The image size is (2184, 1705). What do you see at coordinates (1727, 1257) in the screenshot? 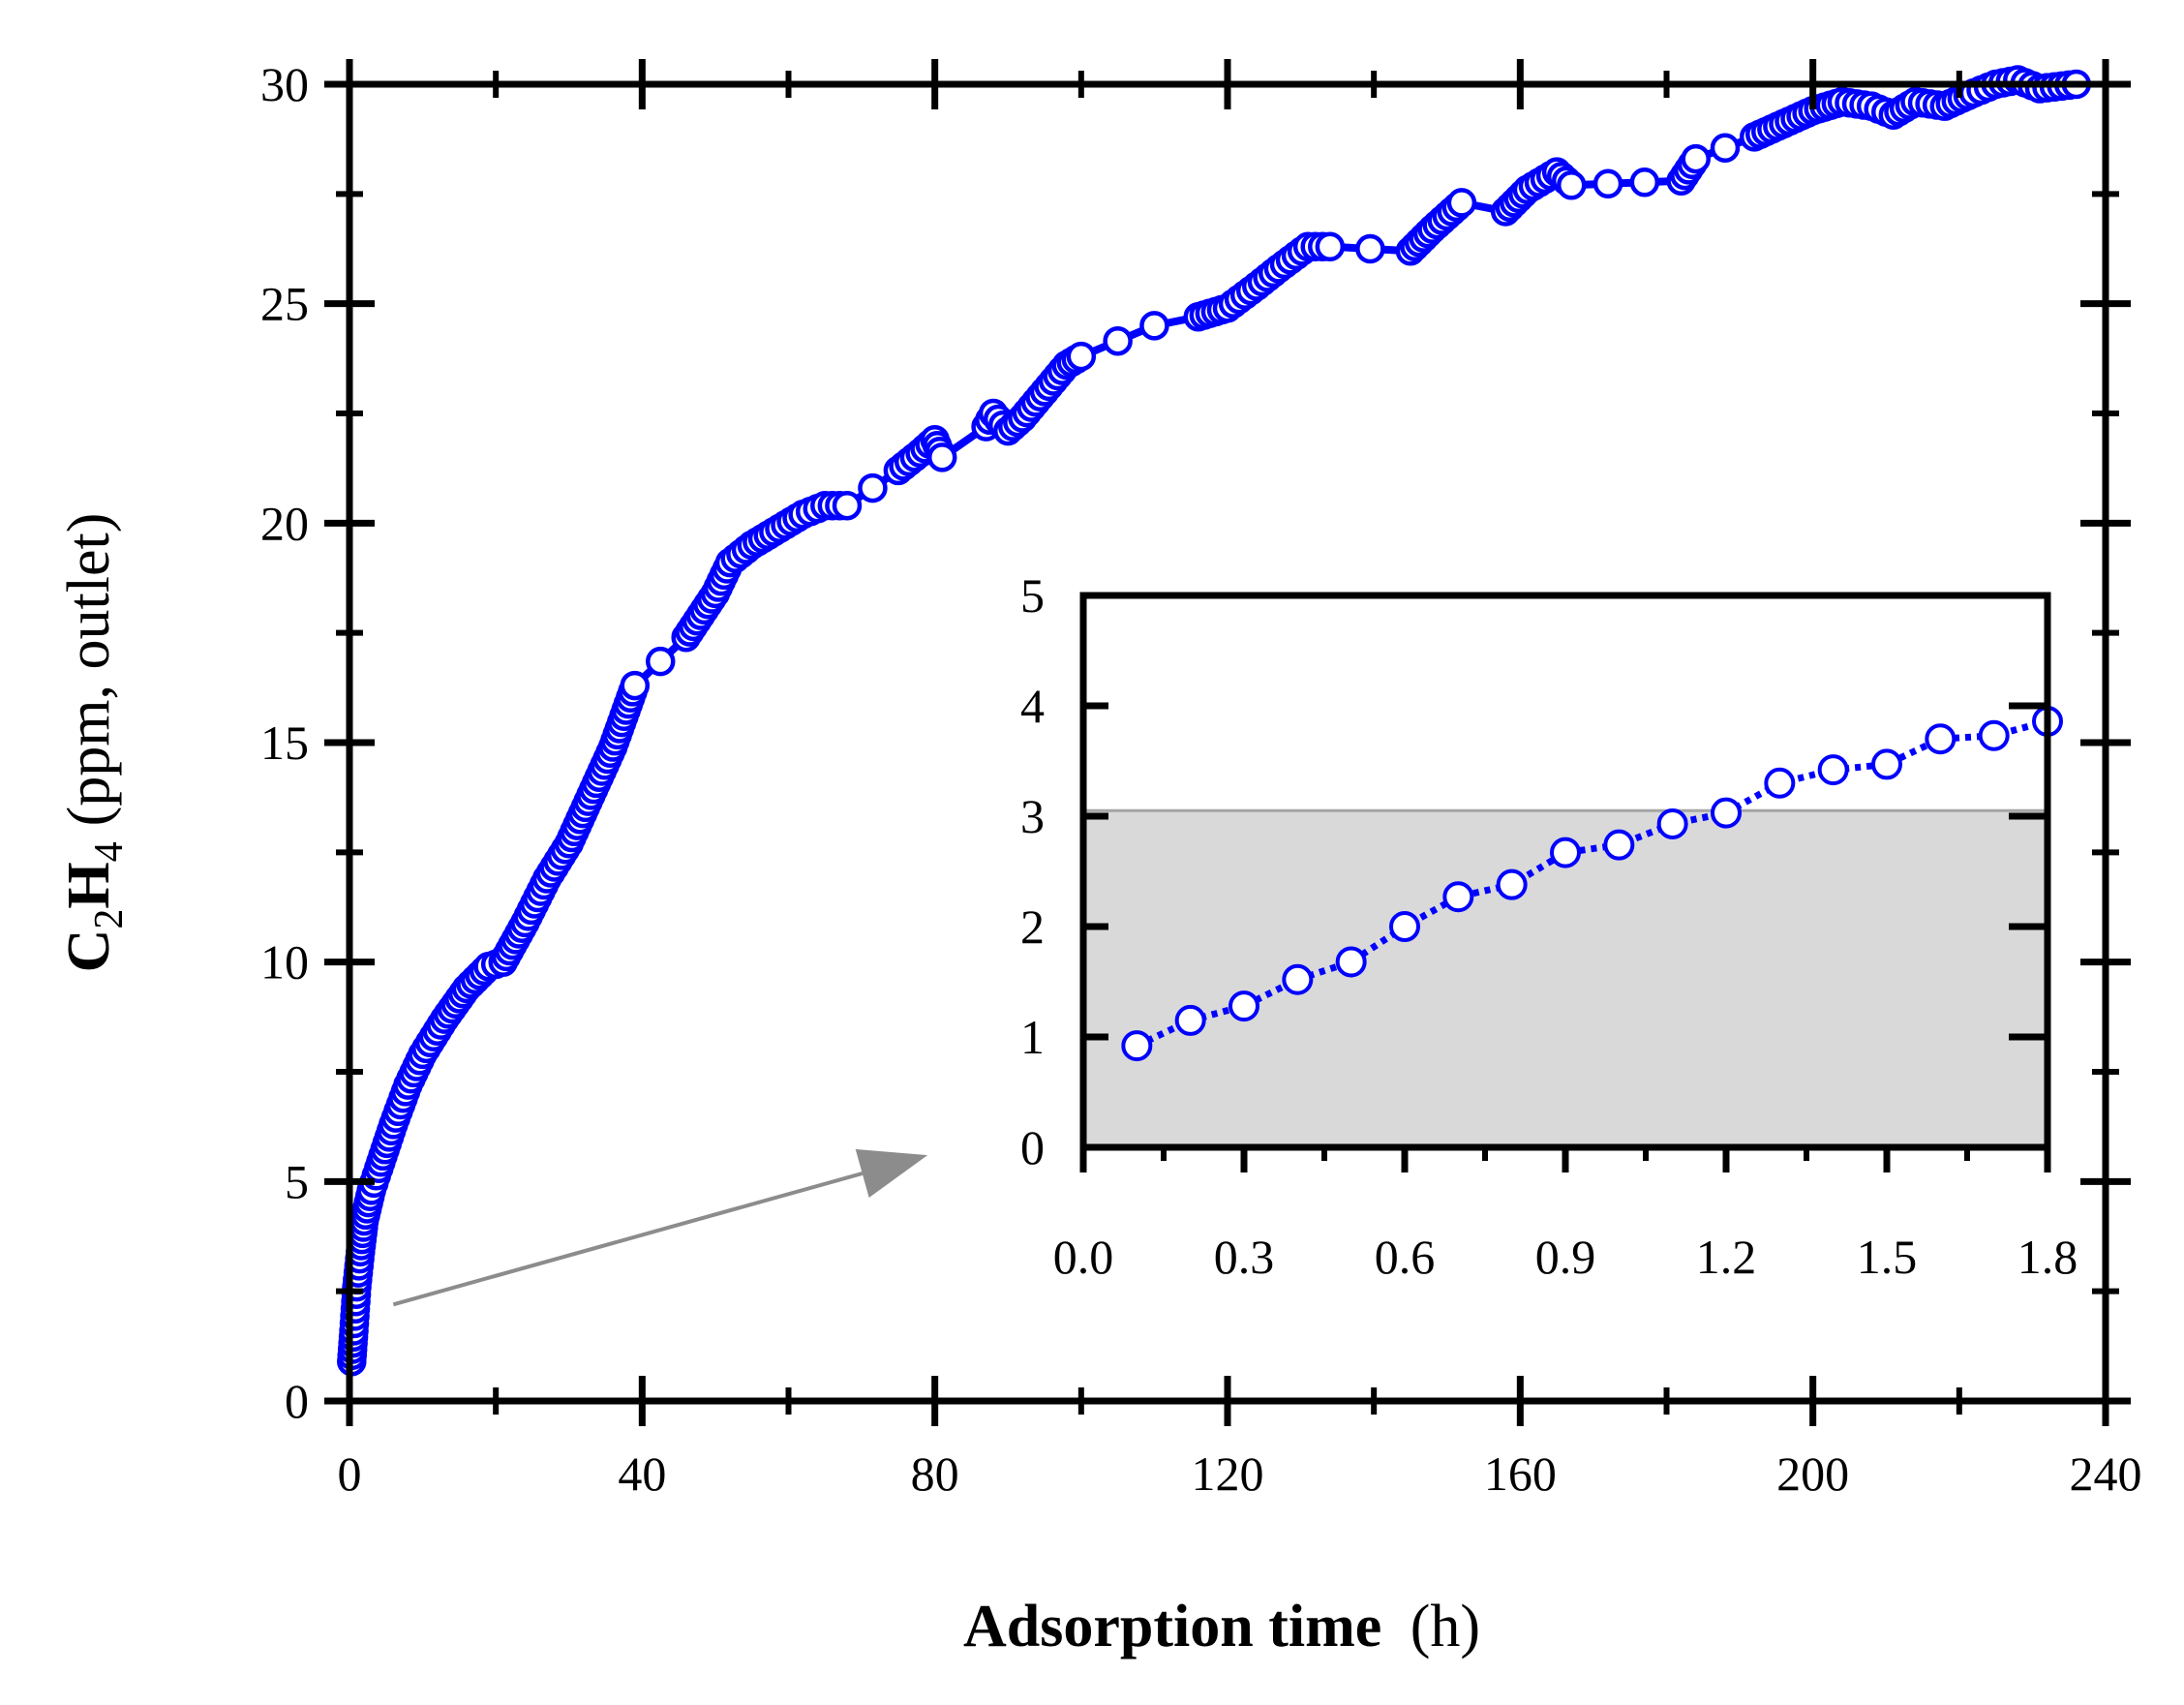
I see `inset-x-tick-label: 1.2` at bounding box center [1727, 1257].